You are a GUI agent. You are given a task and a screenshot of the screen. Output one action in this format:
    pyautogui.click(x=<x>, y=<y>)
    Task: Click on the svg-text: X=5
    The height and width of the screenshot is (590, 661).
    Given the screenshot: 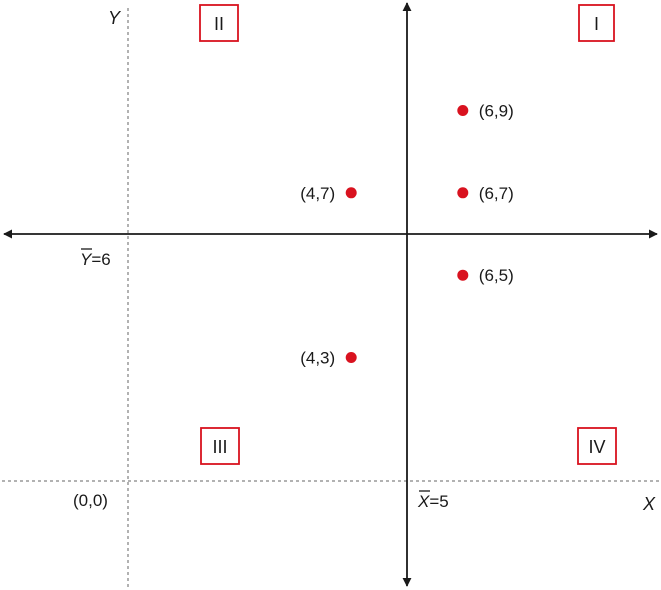 What is the action you would take?
    pyautogui.click(x=433, y=501)
    